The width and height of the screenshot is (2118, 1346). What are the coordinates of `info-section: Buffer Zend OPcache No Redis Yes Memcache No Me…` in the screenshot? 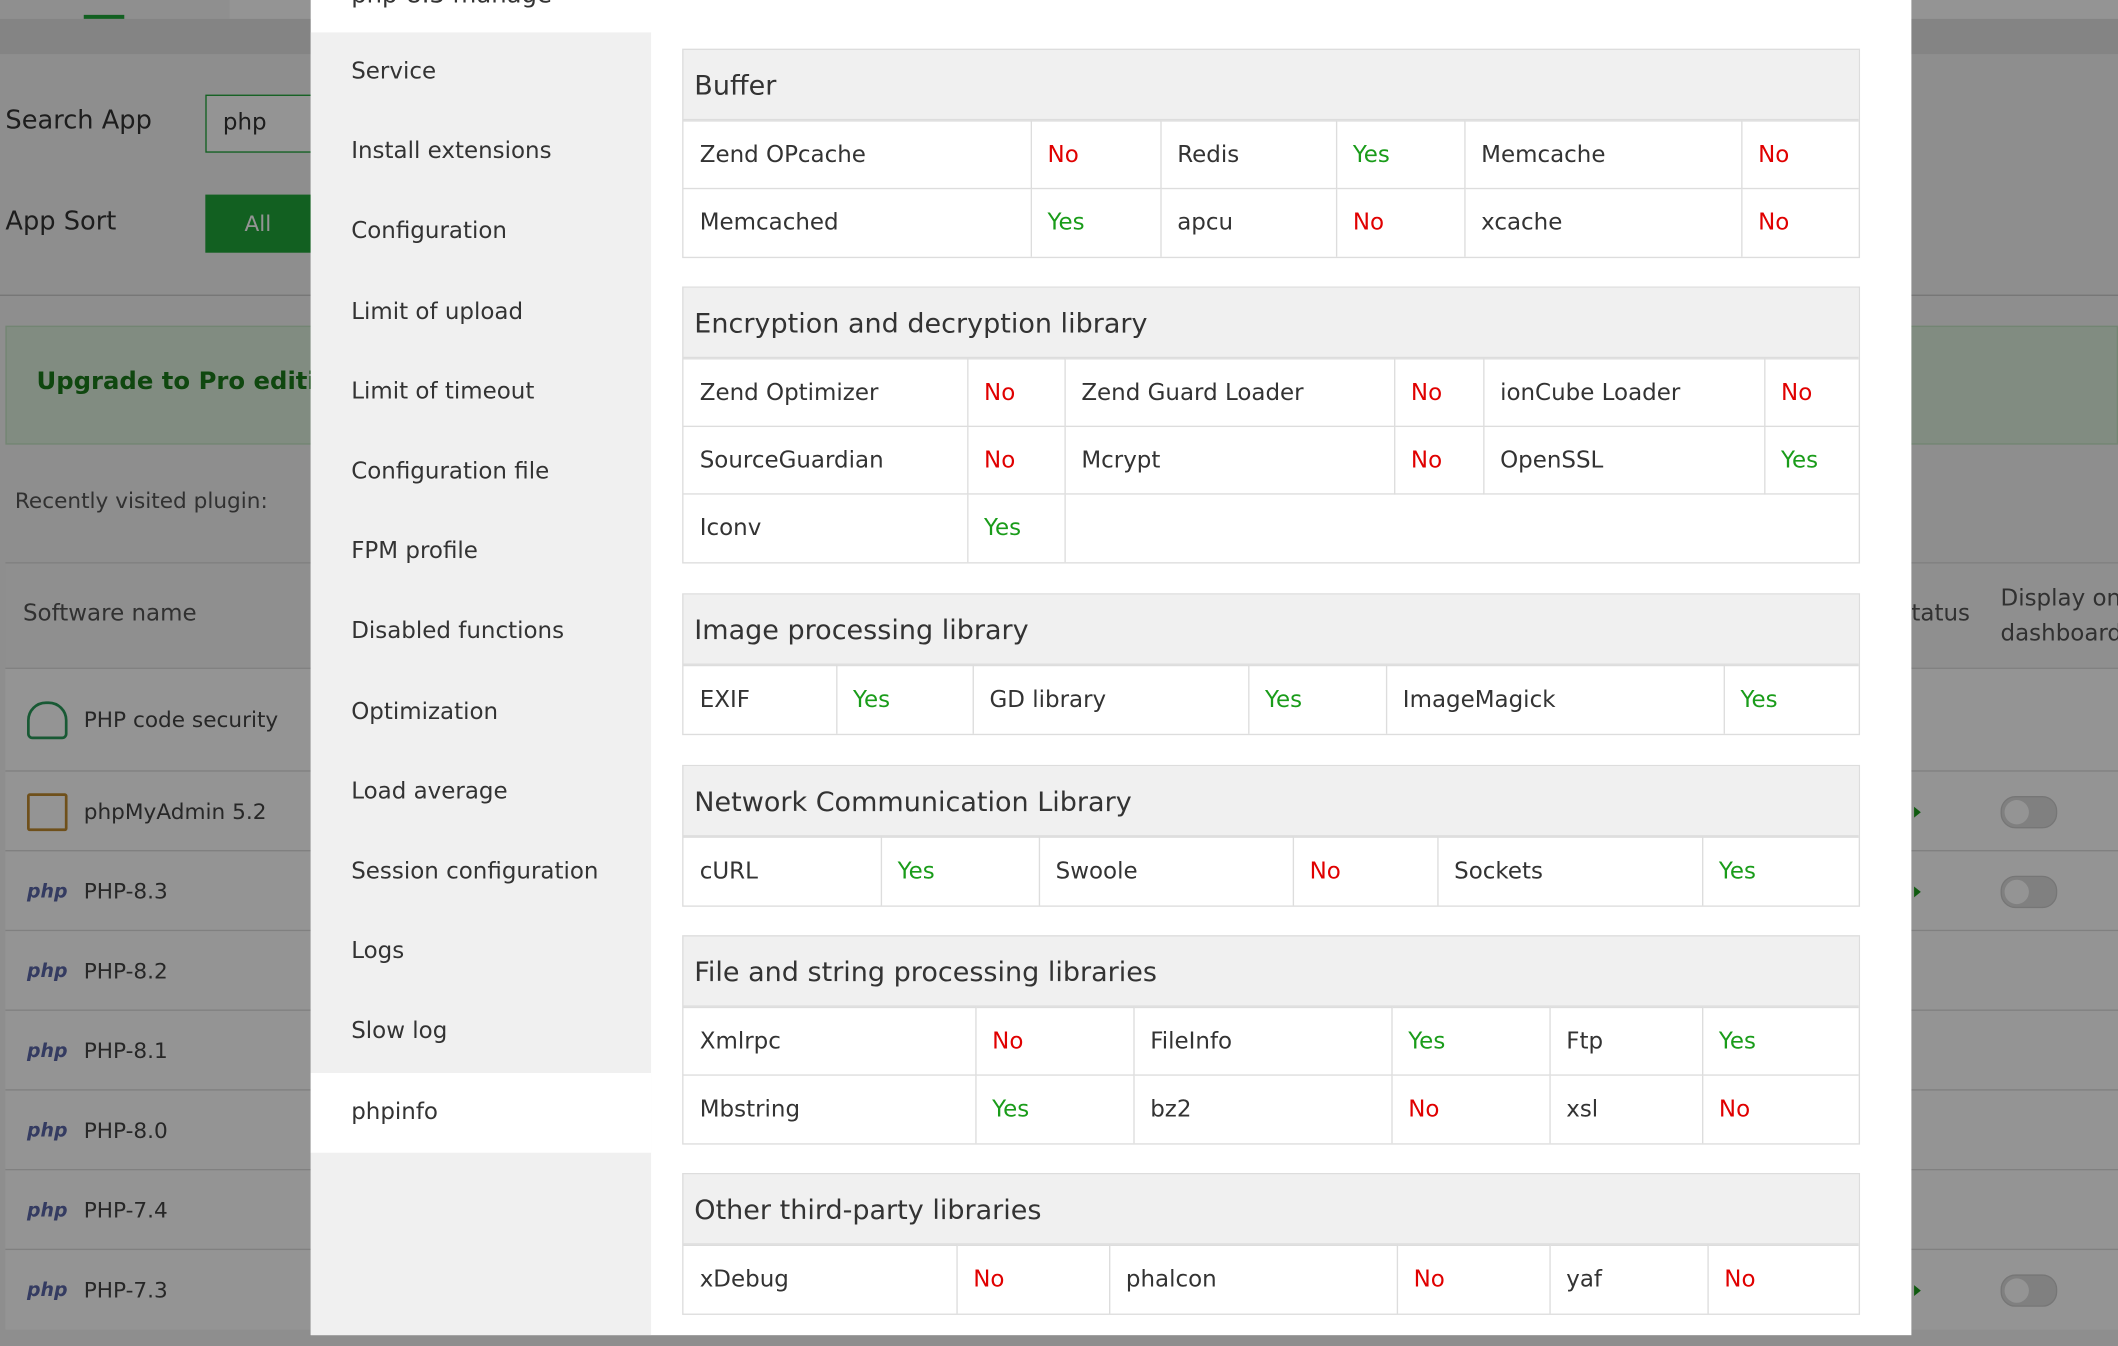 It's located at (1271, 153).